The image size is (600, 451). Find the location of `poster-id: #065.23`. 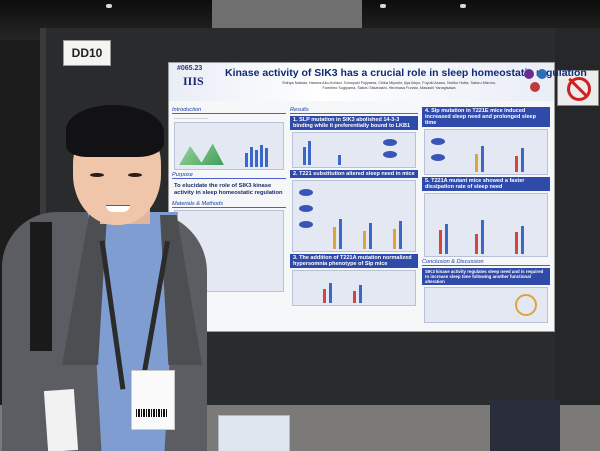

poster-id: #065.23 is located at coordinates (190, 68).